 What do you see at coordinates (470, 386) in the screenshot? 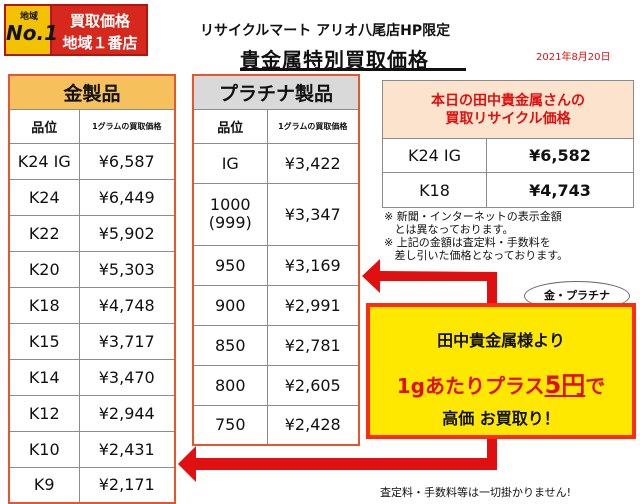
I see `promo-line2-a: 1gあたりプラス` at bounding box center [470, 386].